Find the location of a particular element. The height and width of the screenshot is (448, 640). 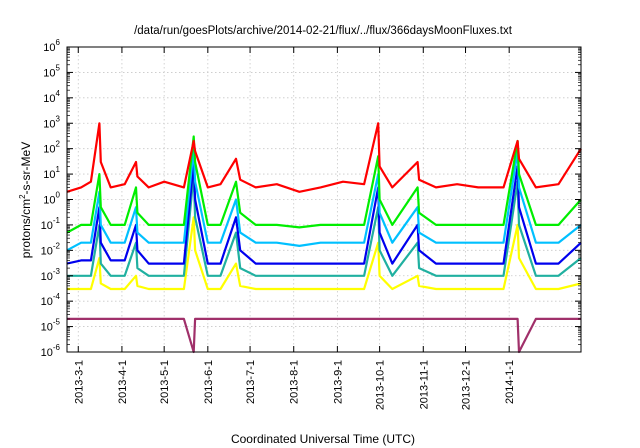

y-tick-label-exponent: -3 is located at coordinates (57, 271).